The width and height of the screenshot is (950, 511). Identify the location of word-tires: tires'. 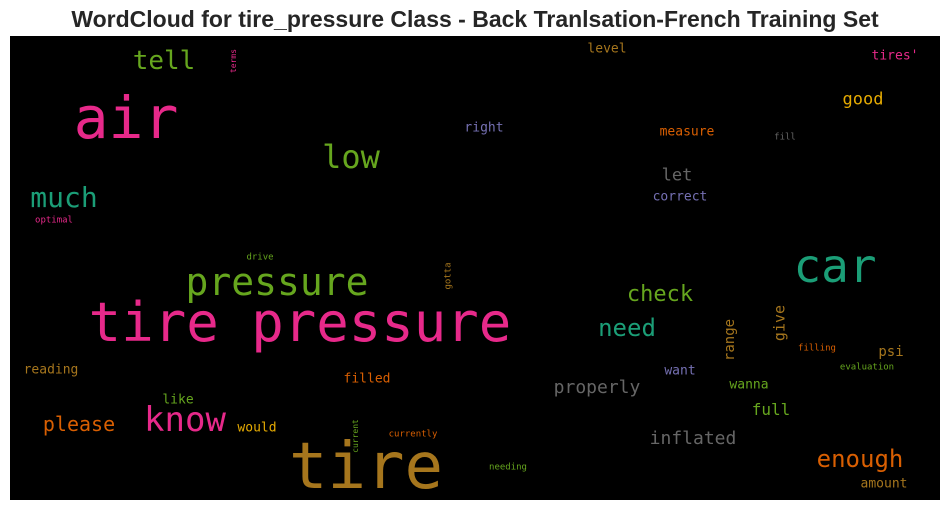
(895, 56).